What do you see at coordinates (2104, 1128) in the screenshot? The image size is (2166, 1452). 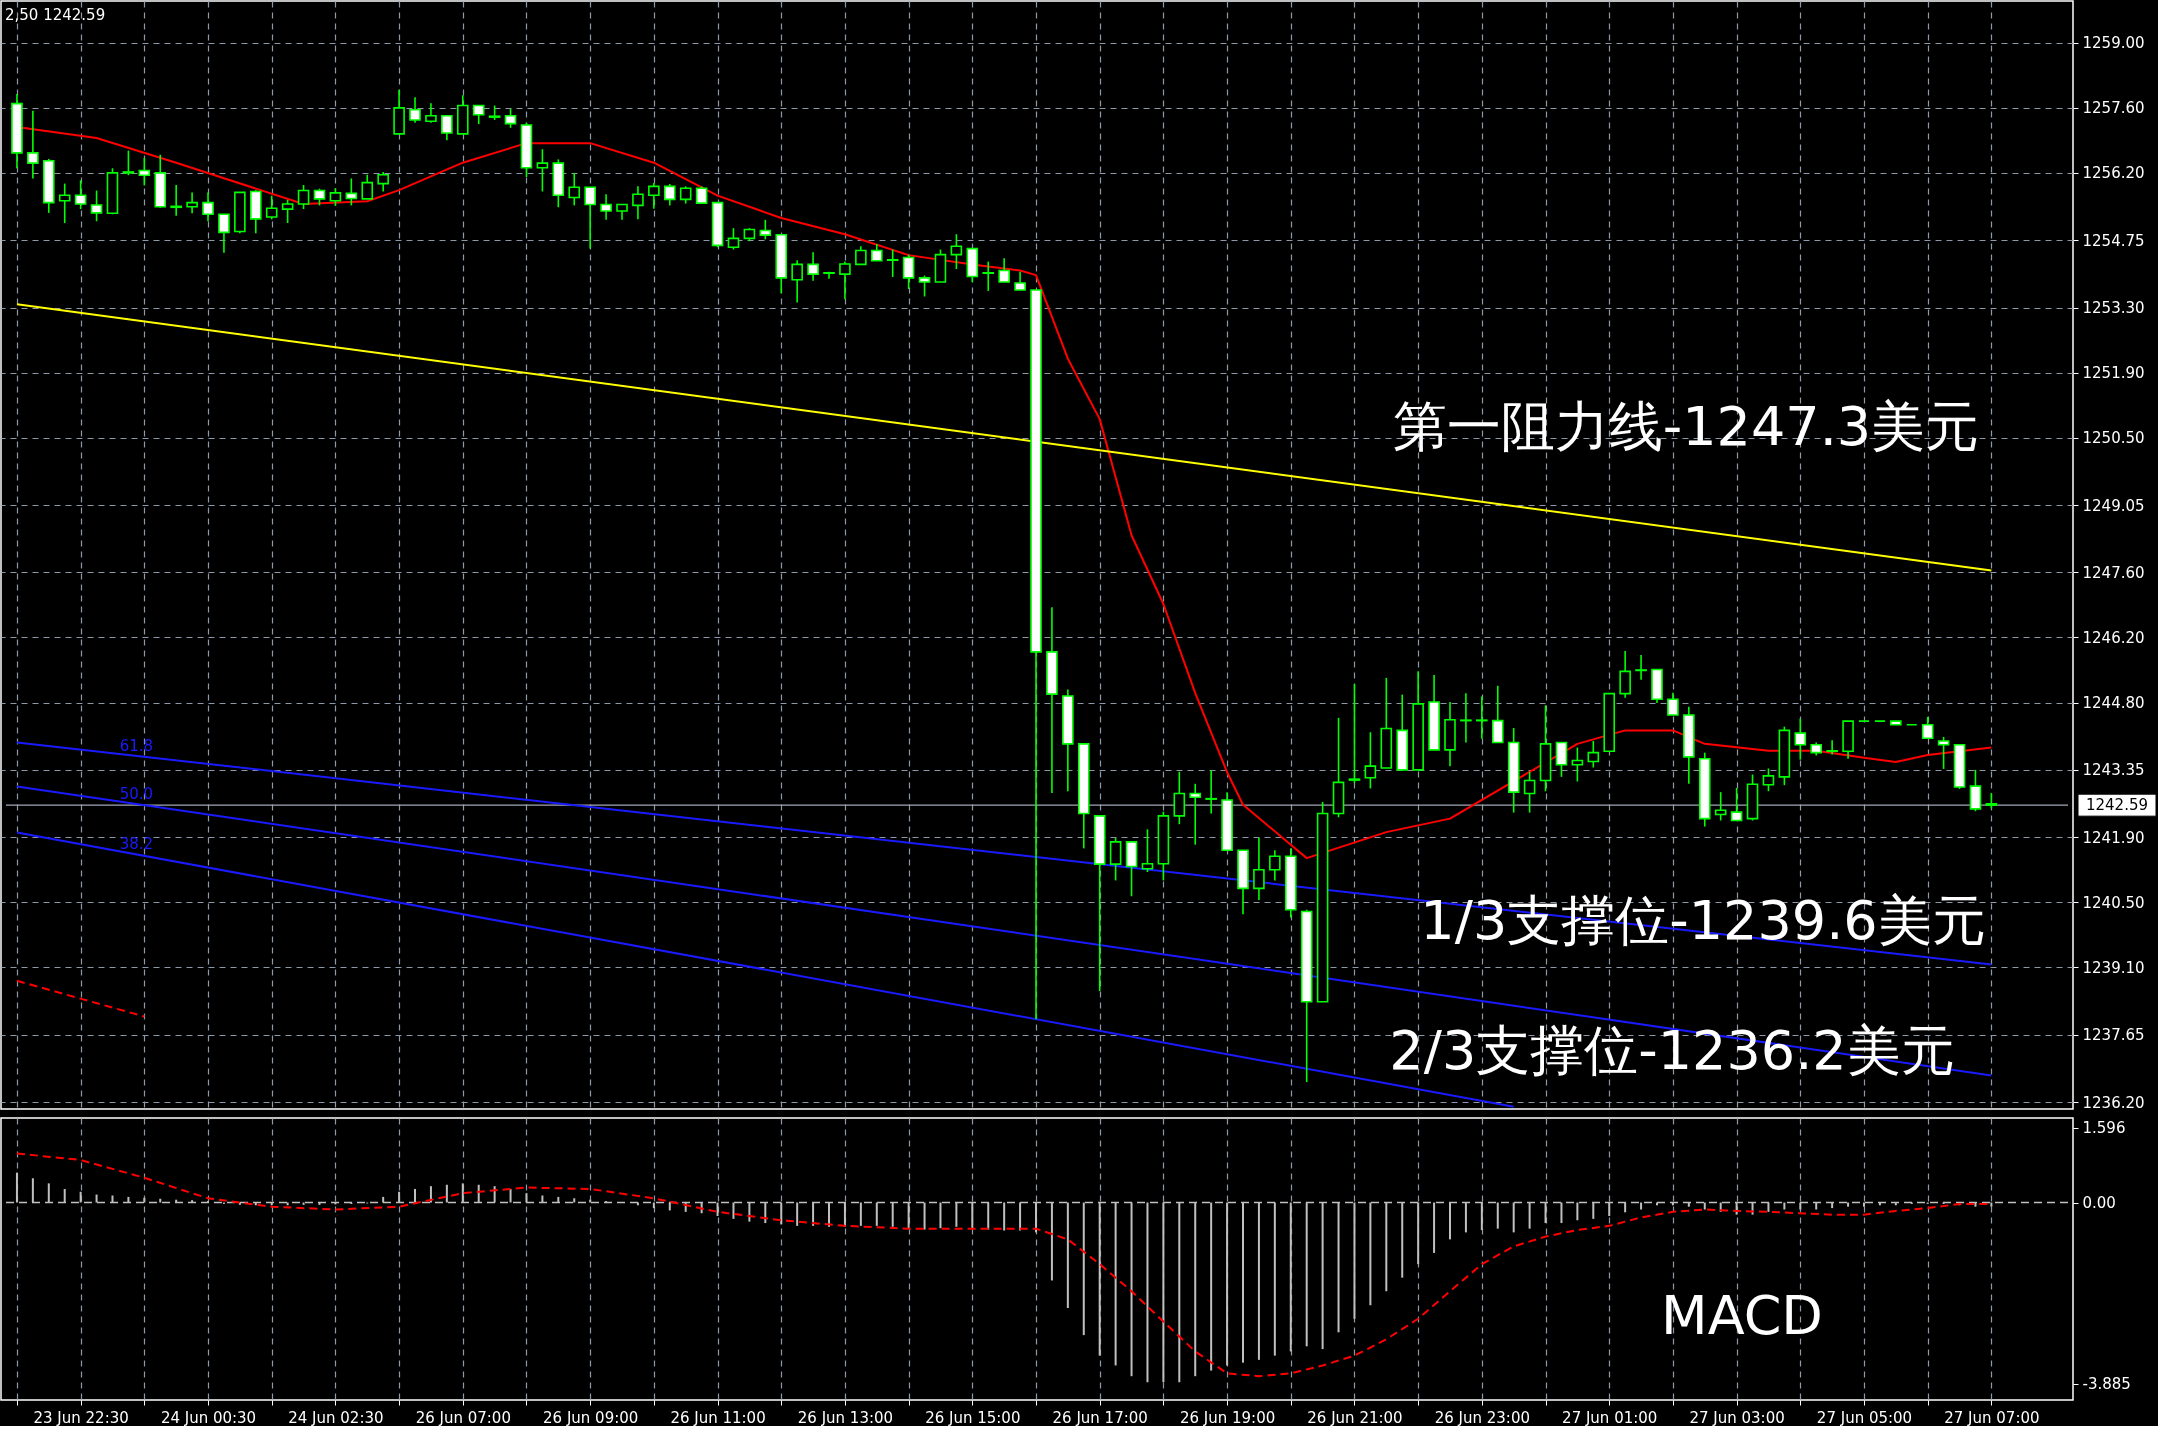 I see `y-tick-label: 1.596` at bounding box center [2104, 1128].